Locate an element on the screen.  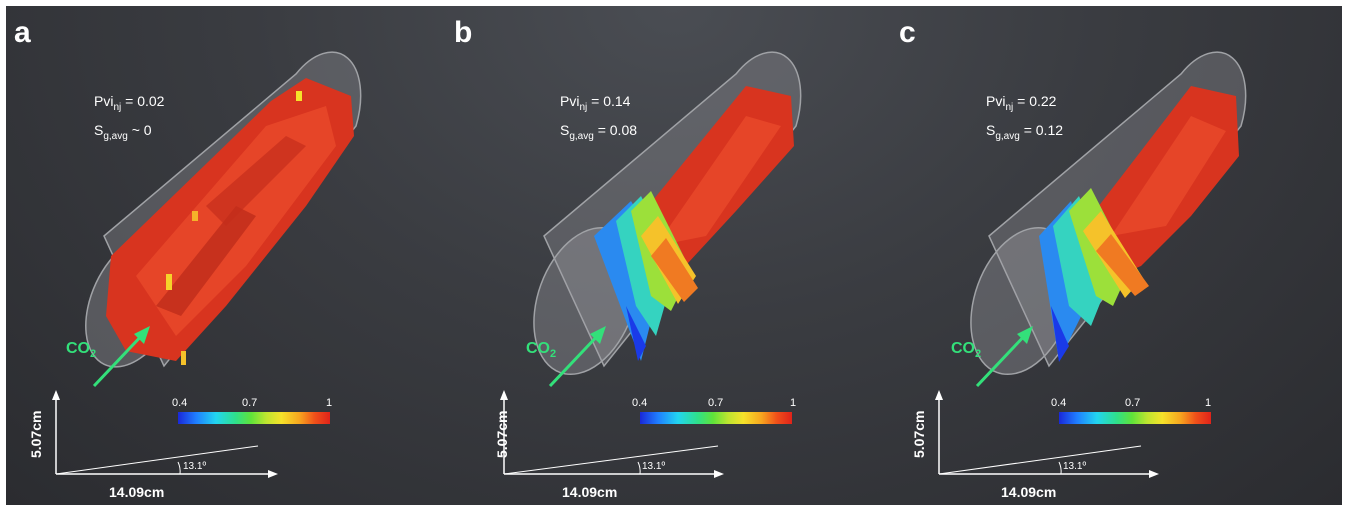
pvi-annotation: Pvinj = 0.02 Sg,avg ~ 0 is located at coordinates (129, 117).